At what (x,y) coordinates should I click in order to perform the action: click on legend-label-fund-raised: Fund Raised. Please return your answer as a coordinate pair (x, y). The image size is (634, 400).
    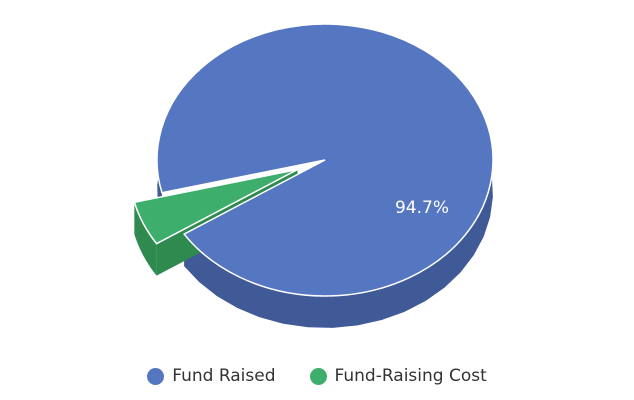
    Looking at the image, I should click on (224, 376).